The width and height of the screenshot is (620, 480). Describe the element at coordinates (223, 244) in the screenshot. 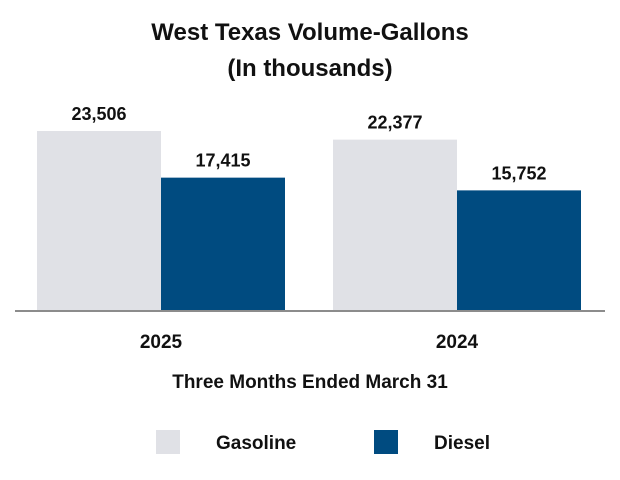

I see `bar-diesel-2025` at that location.